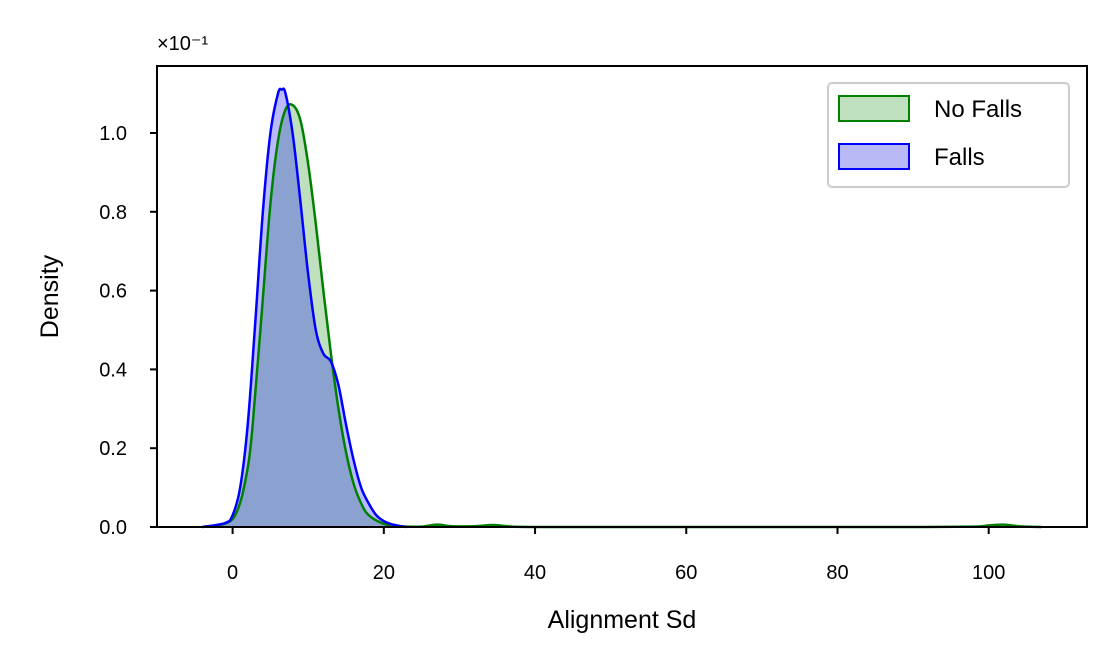 The height and width of the screenshot is (666, 1116). I want to click on x-tick-label: 40, so click(535, 573).